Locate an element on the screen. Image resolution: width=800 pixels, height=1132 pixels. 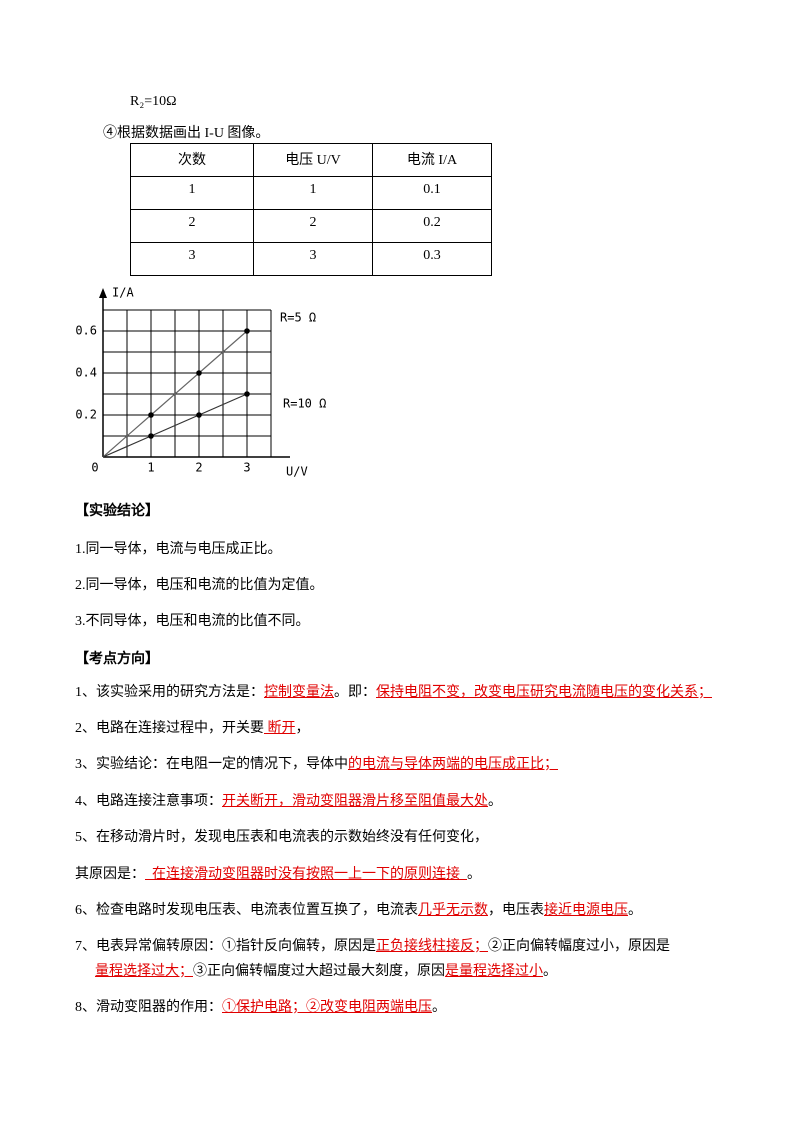
table-row: 次数 电压 U/V 电流 I/A is located at coordinates (311, 160).